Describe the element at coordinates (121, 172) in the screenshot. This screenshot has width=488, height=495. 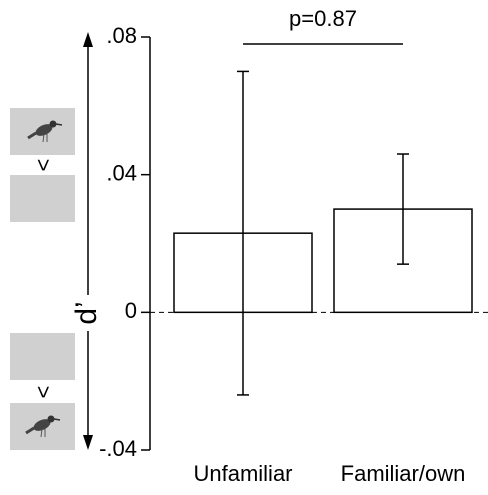
I see `y-tick-label: .04` at that location.